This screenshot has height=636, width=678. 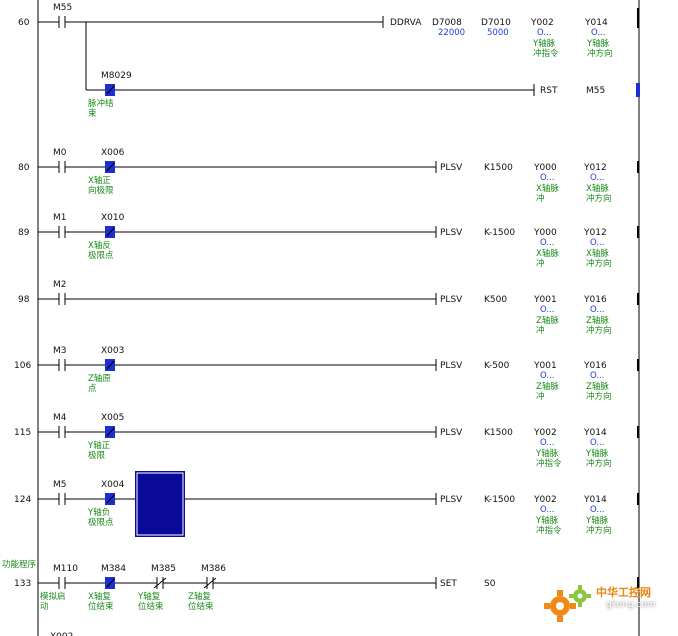 What do you see at coordinates (24, 233) in the screenshot?
I see `step-number: 89` at bounding box center [24, 233].